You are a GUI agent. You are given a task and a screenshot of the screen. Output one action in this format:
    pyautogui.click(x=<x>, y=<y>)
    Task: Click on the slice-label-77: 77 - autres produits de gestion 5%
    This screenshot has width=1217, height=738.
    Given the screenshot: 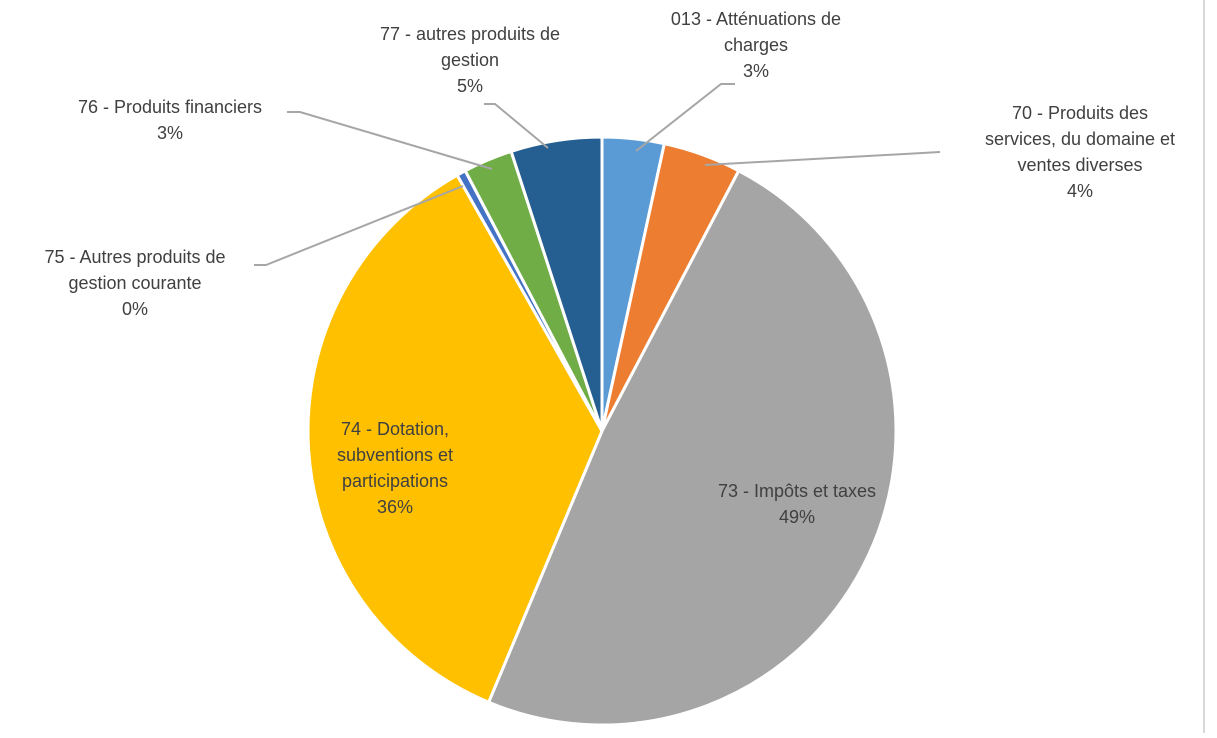 What is the action you would take?
    pyautogui.click(x=470, y=60)
    